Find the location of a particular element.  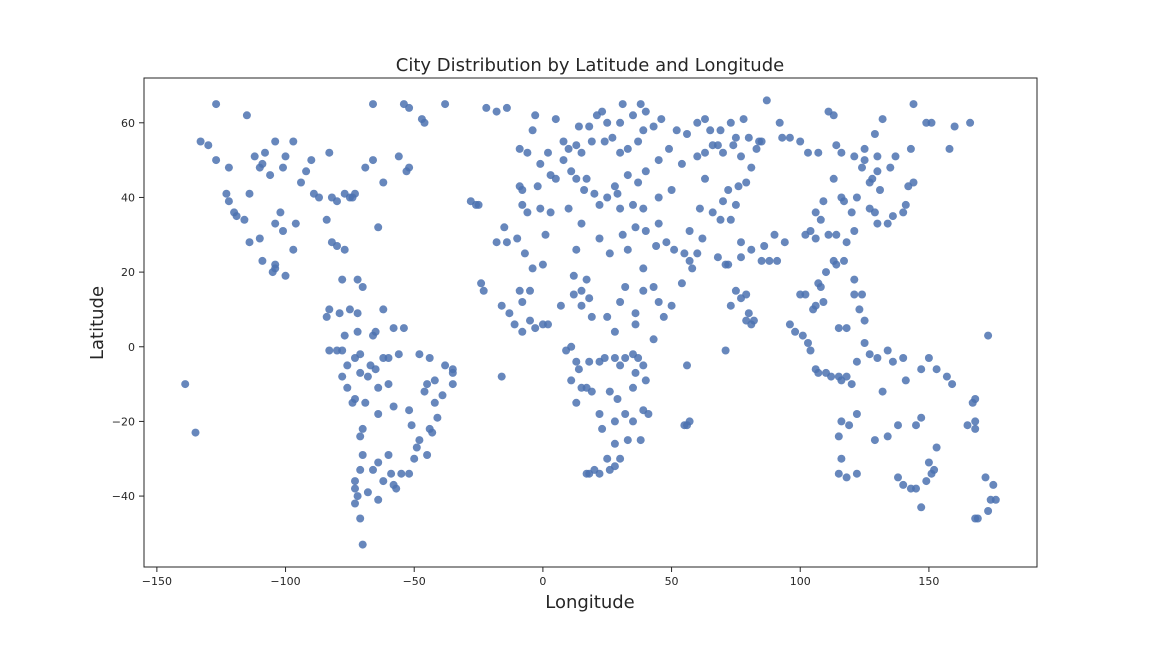

y-tick-label: 40 is located at coordinates (128, 197).